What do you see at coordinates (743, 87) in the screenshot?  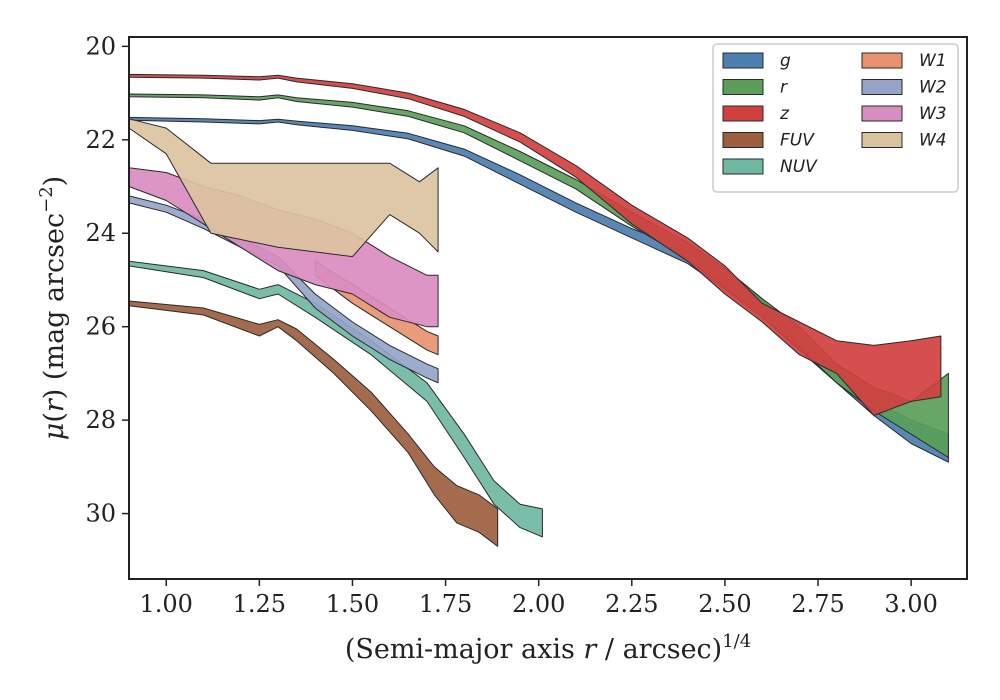 I see `legend-swatch-r` at bounding box center [743, 87].